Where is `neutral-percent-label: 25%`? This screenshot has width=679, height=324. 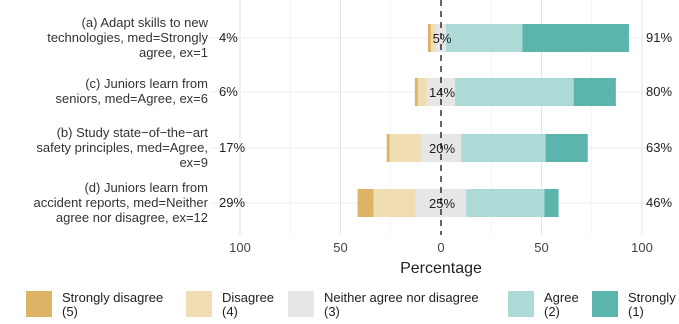
neutral-percent-label: 25% is located at coordinates (442, 203).